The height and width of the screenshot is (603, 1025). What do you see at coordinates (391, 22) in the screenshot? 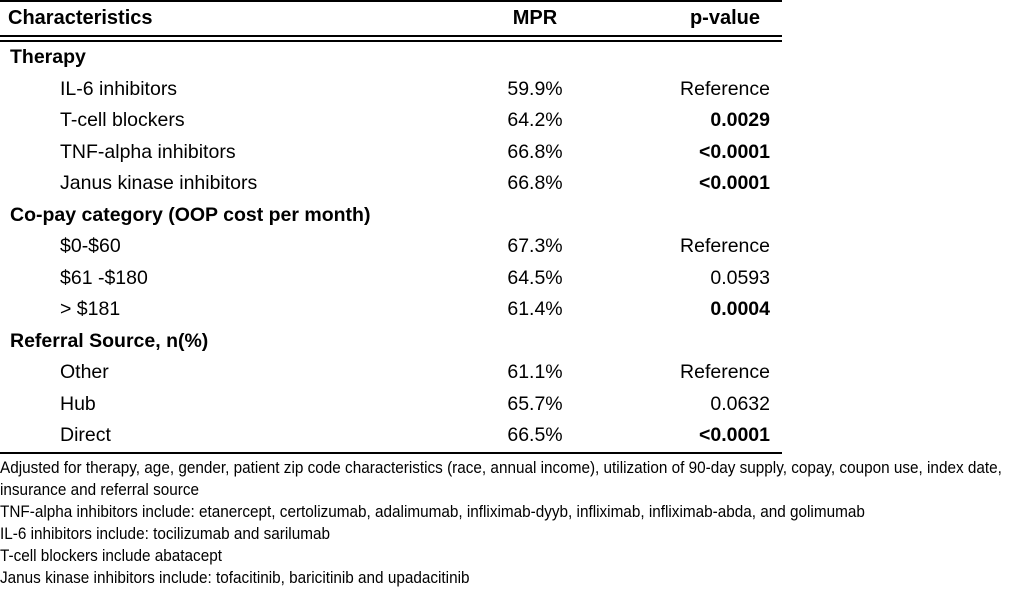
I see `table-header-row: Characteristics MPR p-value` at bounding box center [391, 22].